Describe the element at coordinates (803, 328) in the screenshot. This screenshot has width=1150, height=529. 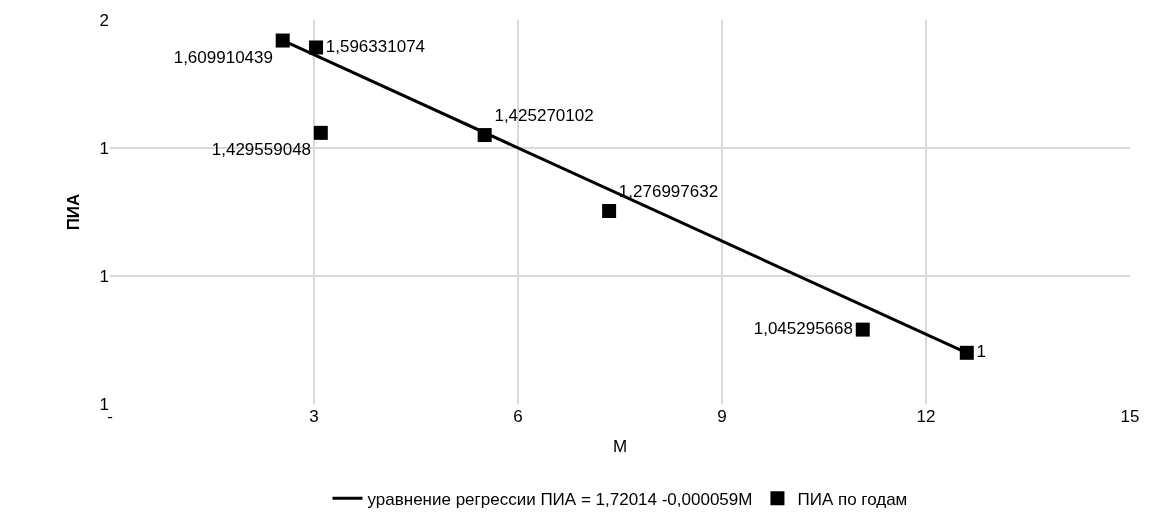
I see `data-label: 1,045295668` at that location.